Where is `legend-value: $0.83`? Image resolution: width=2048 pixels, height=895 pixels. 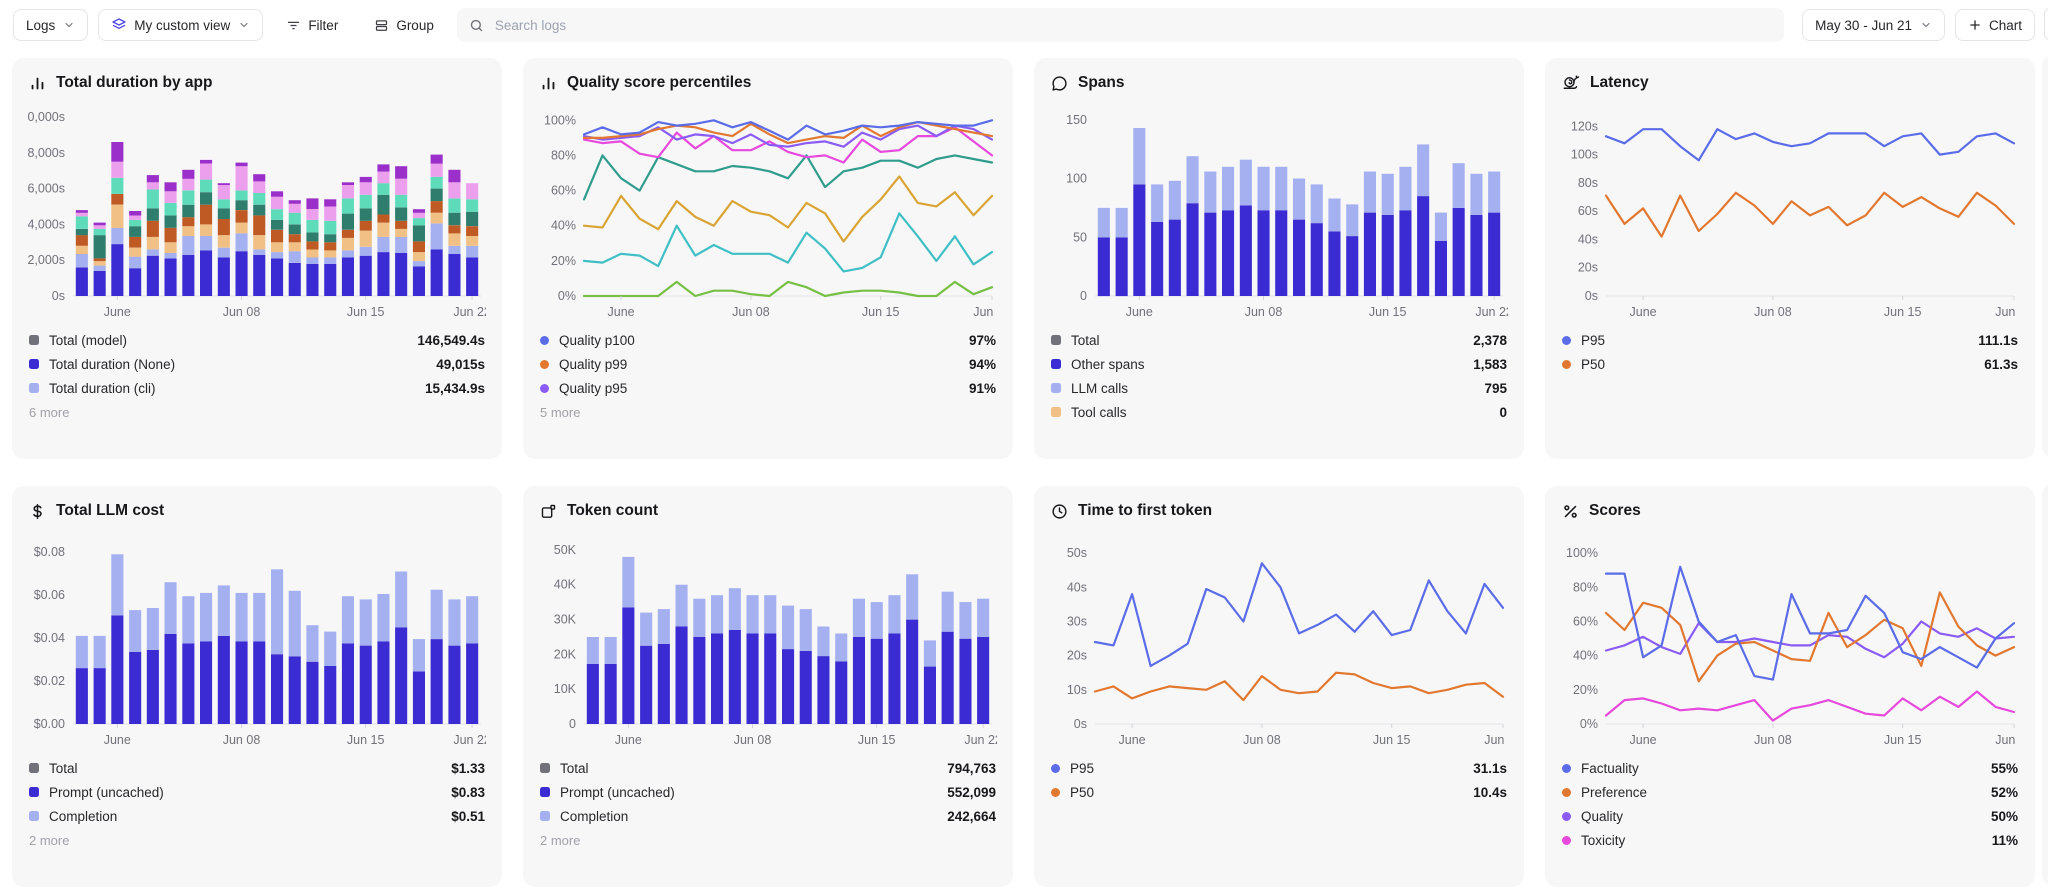 legend-value: $0.83 is located at coordinates (468, 792).